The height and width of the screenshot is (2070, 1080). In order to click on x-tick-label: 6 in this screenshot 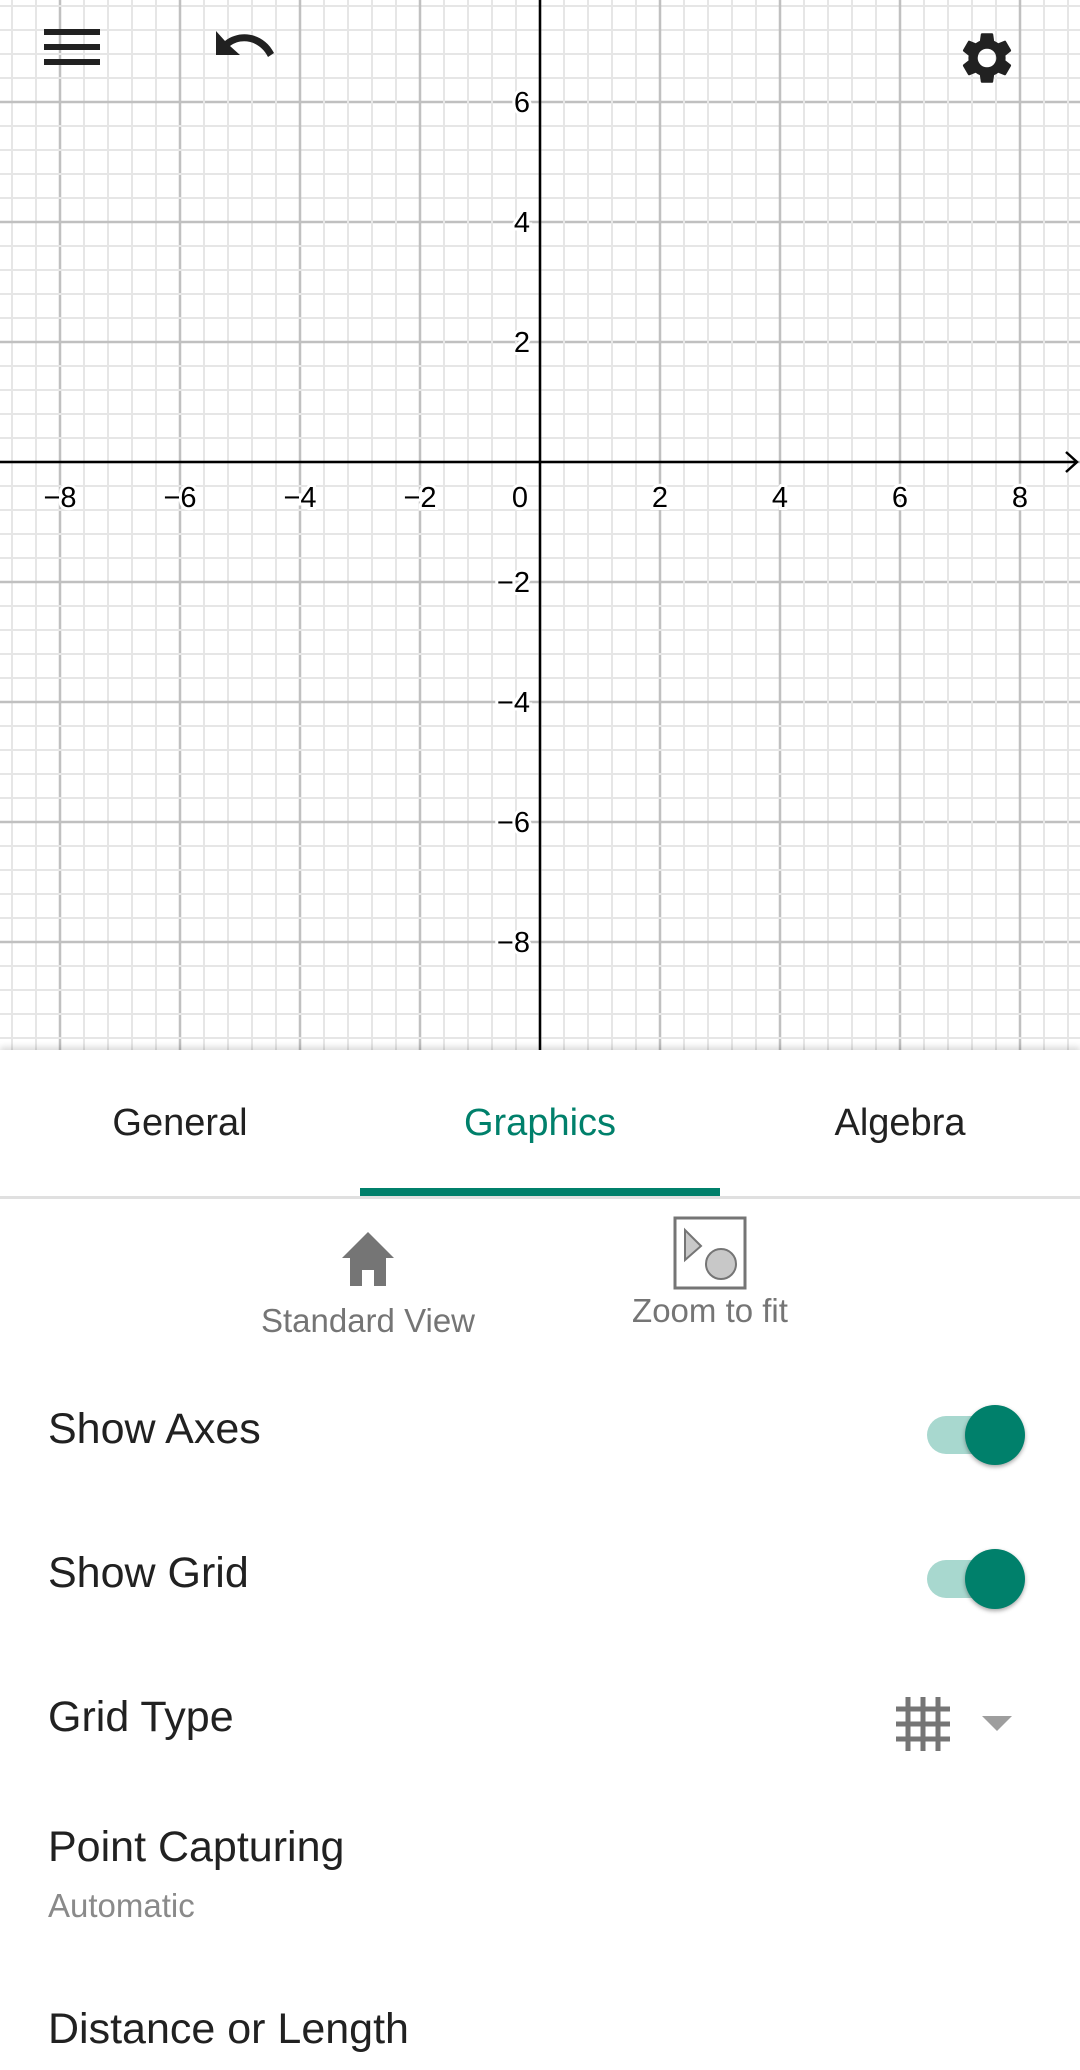, I will do `click(900, 498)`.